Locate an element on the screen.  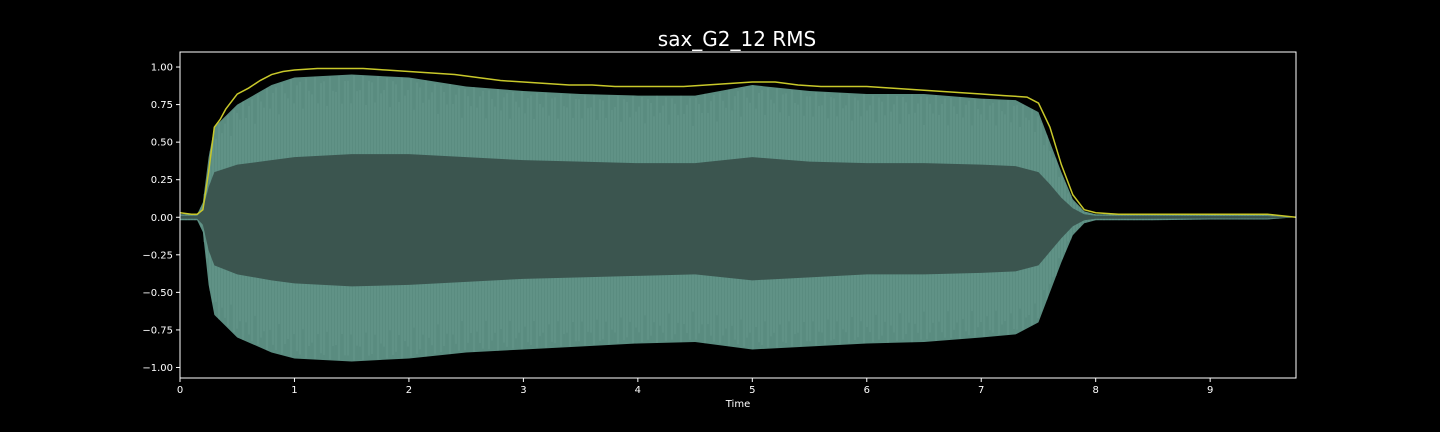
x-tick-label: 5 is located at coordinates (752, 390).